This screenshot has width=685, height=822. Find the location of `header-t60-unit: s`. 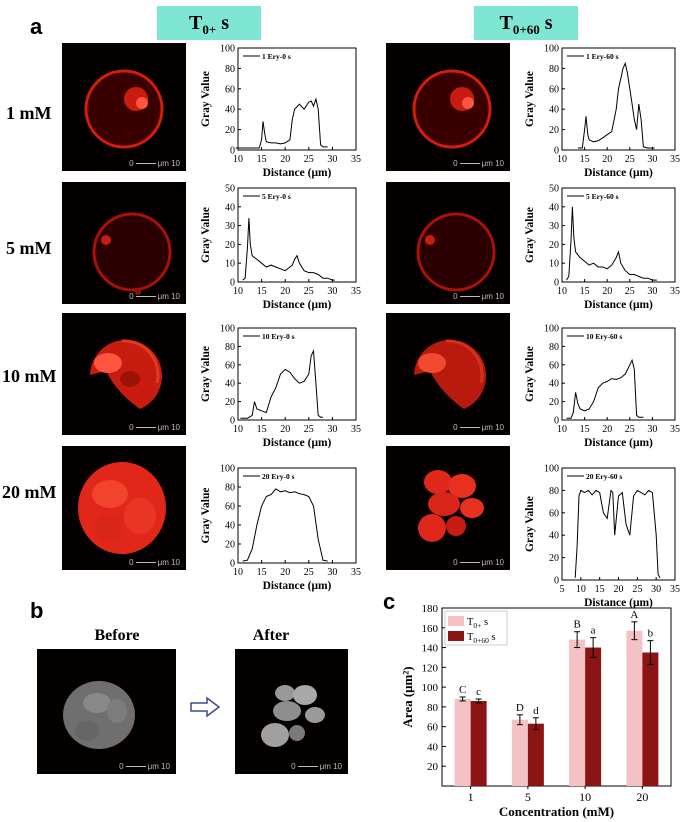

header-t60-unit: s is located at coordinates (548, 23).